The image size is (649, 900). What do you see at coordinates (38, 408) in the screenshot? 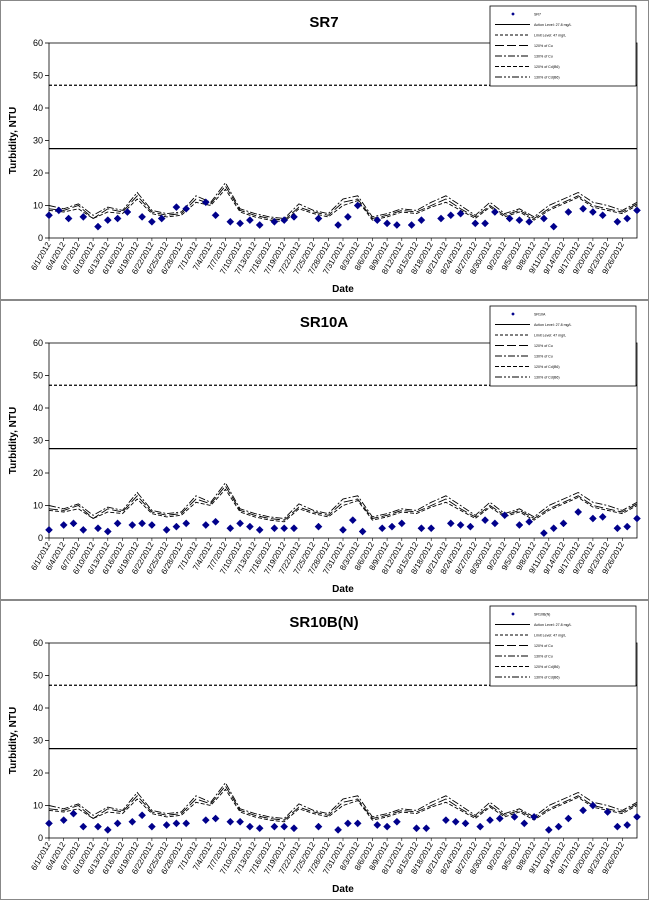
I see `y-tick-label: 40` at bounding box center [38, 408].